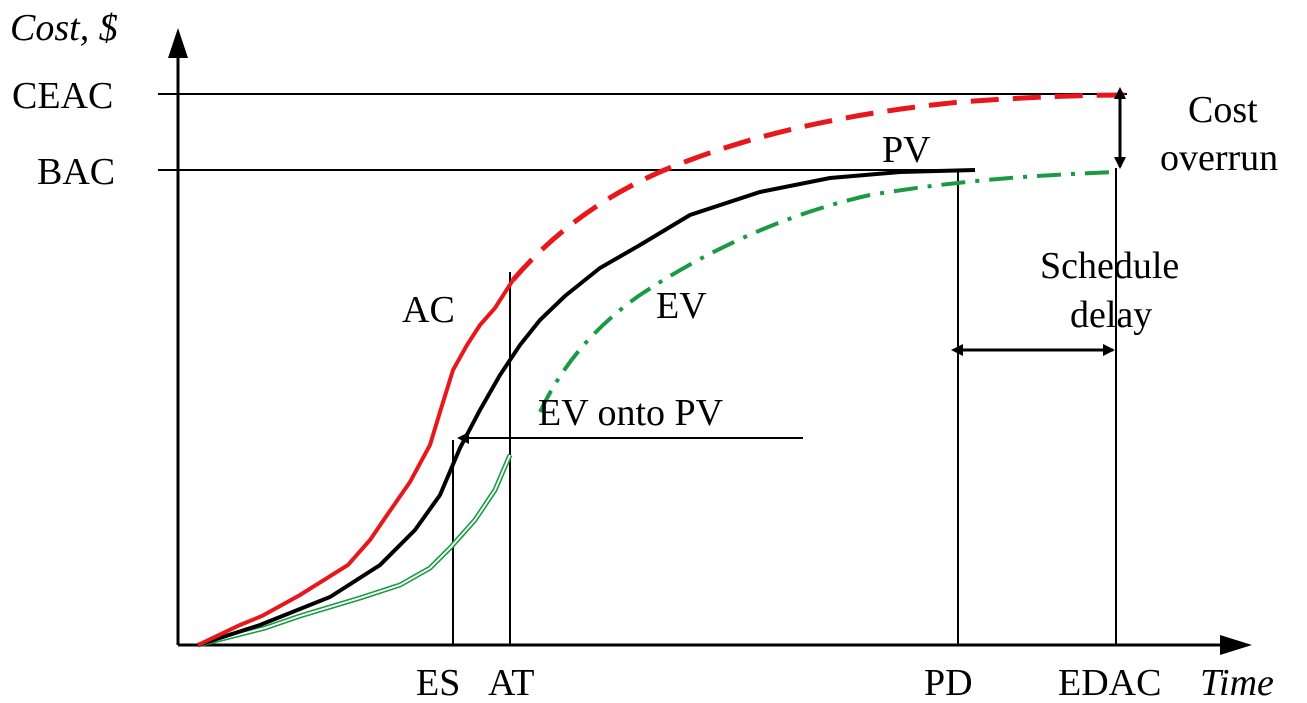  What do you see at coordinates (1109, 266) in the screenshot?
I see `schedule-delay-label-line1: Schedule` at bounding box center [1109, 266].